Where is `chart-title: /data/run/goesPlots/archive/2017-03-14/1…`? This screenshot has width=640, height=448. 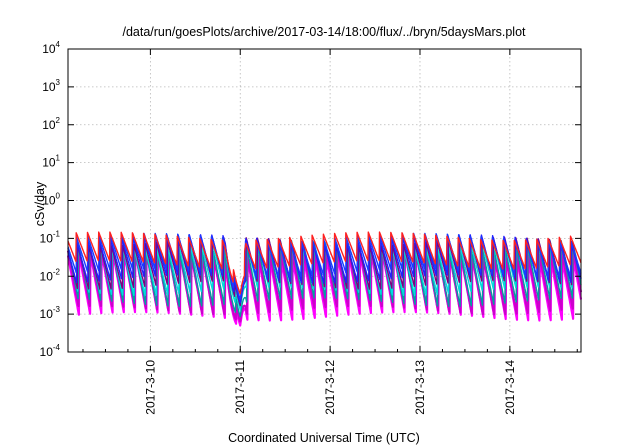 chart-title: /data/run/goesPlots/archive/2017-03-14/1… is located at coordinates (324, 32).